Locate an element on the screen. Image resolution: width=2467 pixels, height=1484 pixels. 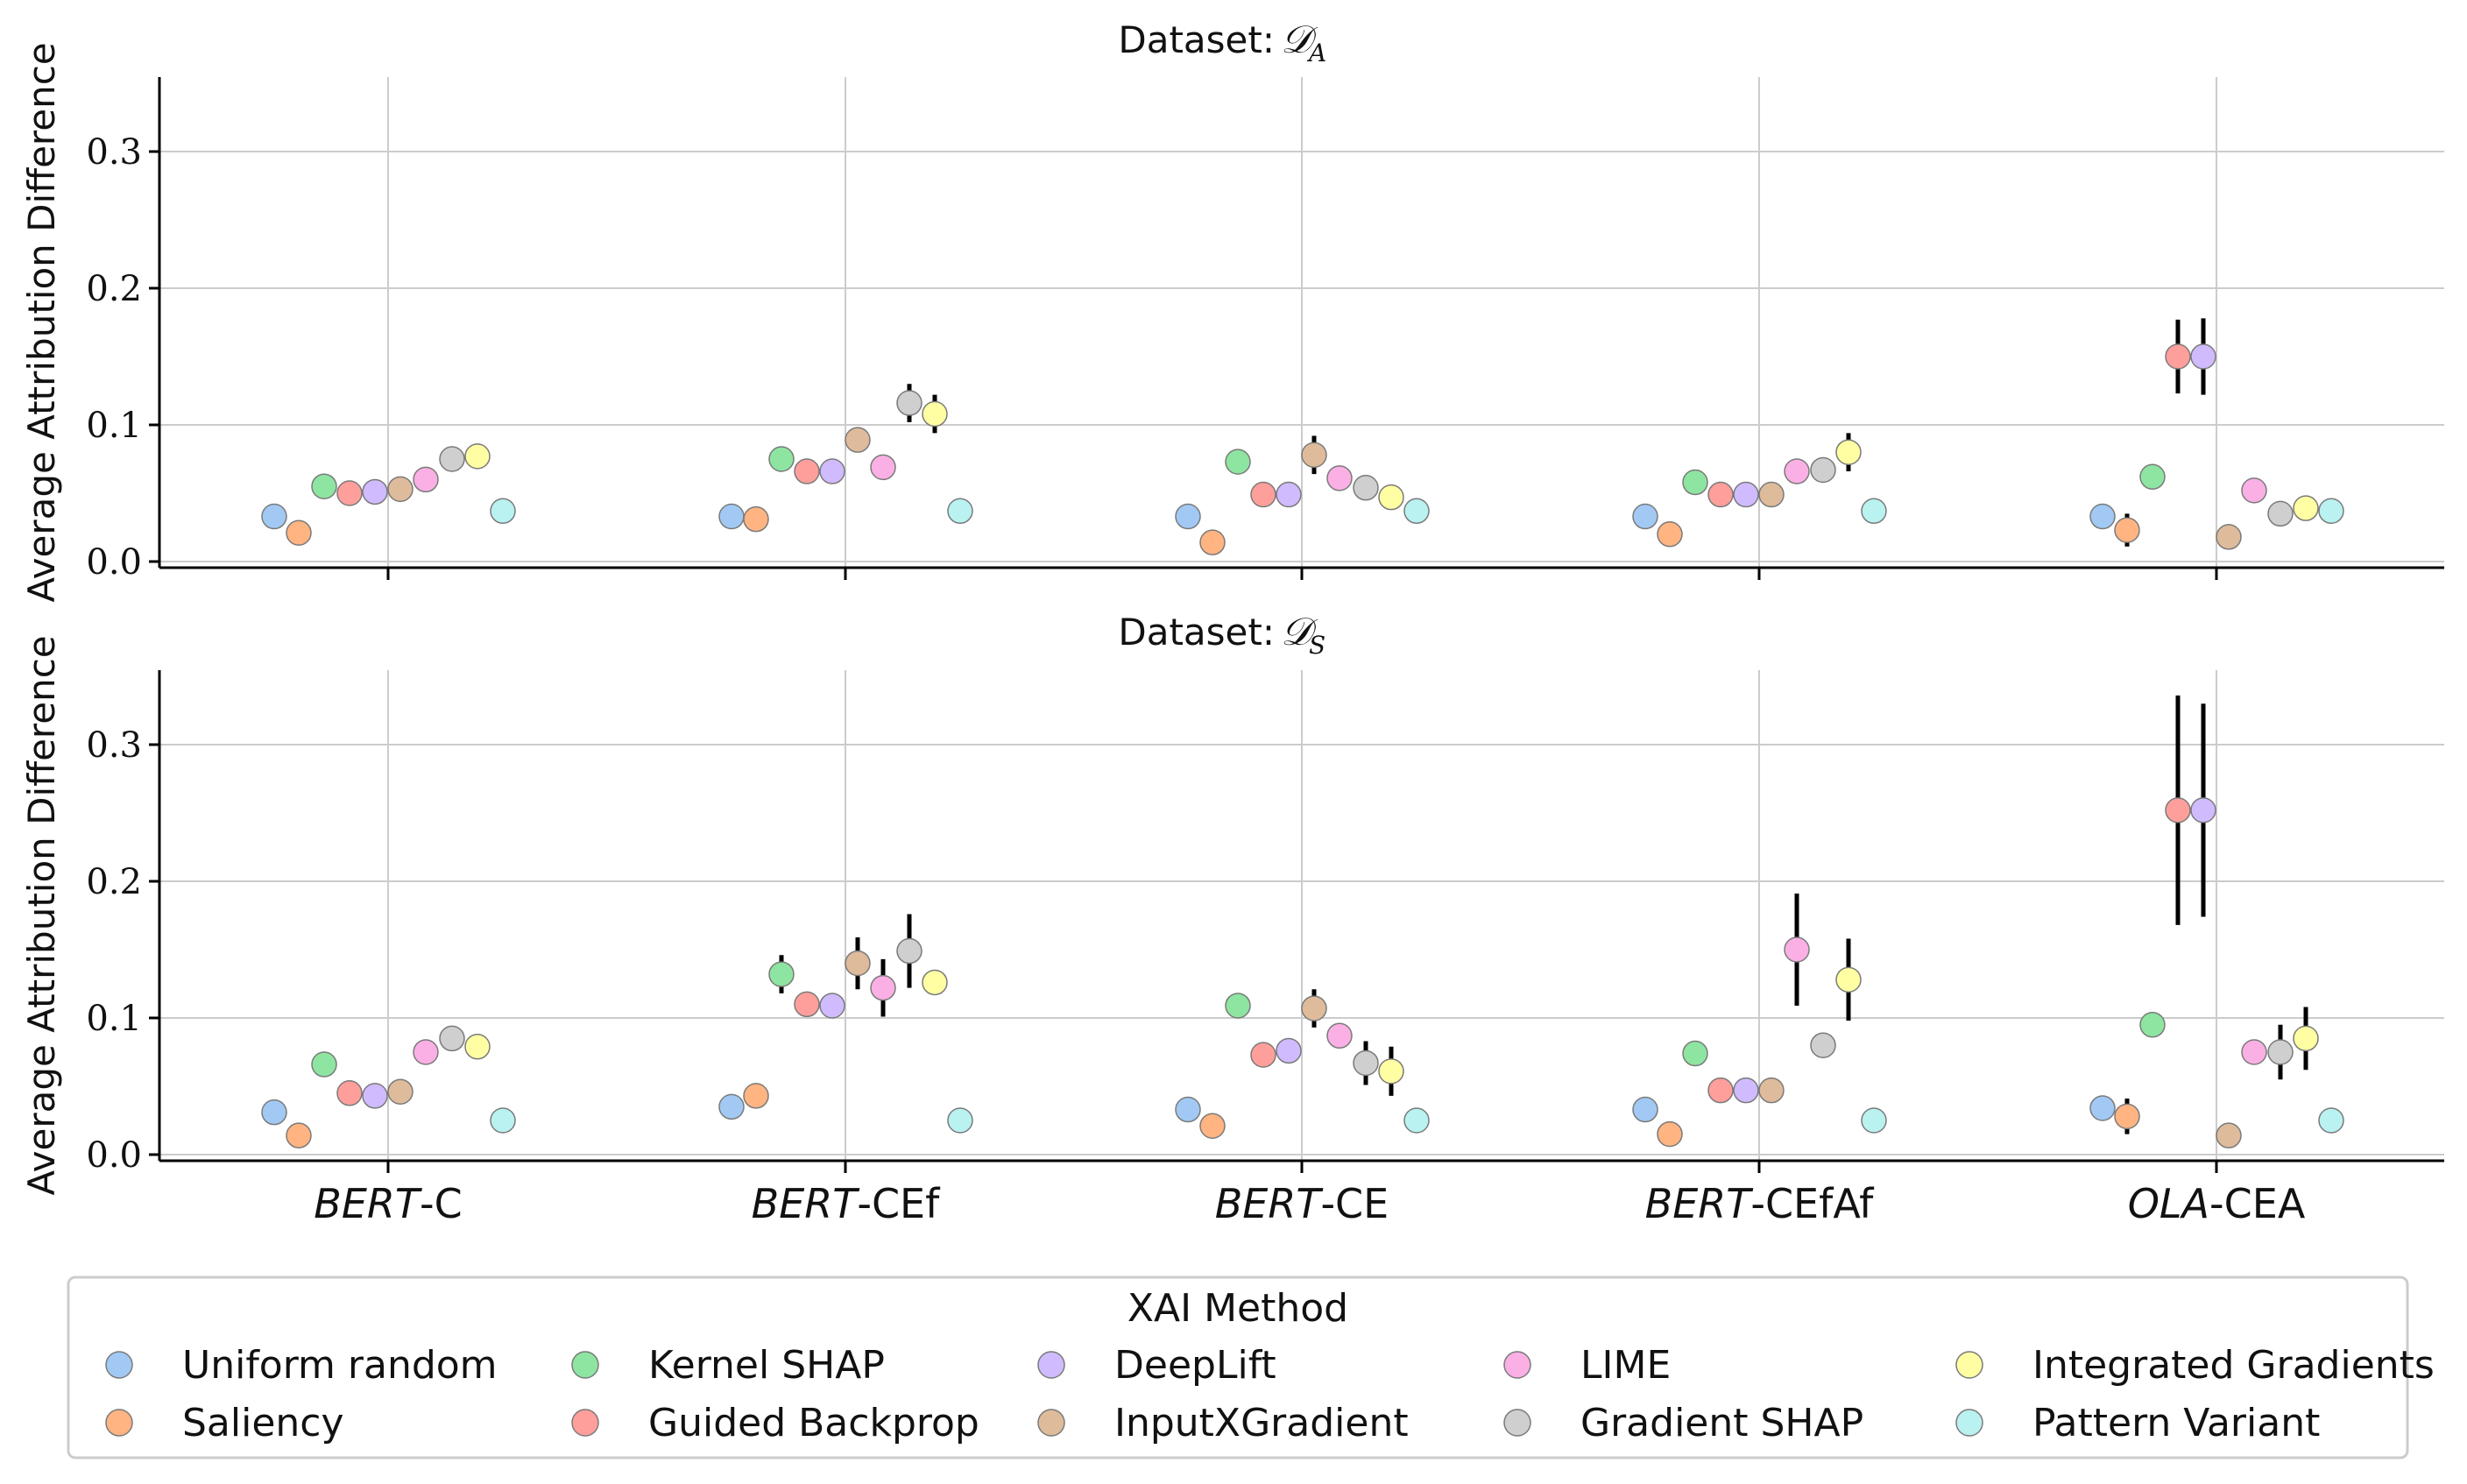
panel-title-subscript: S is located at coordinates (1317, 645).